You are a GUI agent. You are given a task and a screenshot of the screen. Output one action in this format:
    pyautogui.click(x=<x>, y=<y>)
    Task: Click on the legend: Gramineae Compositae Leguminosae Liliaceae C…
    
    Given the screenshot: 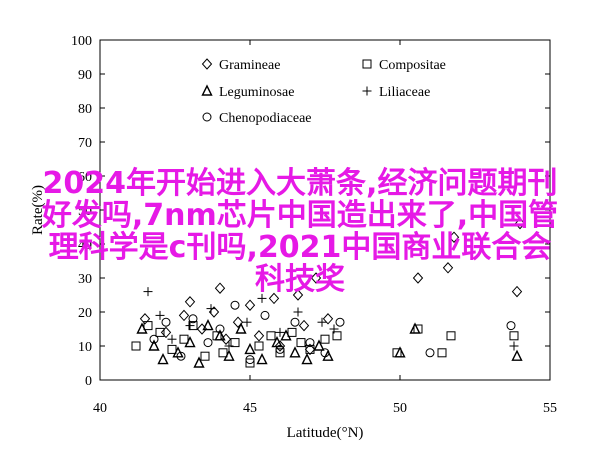 What is the action you would take?
    pyautogui.click(x=323, y=92)
    